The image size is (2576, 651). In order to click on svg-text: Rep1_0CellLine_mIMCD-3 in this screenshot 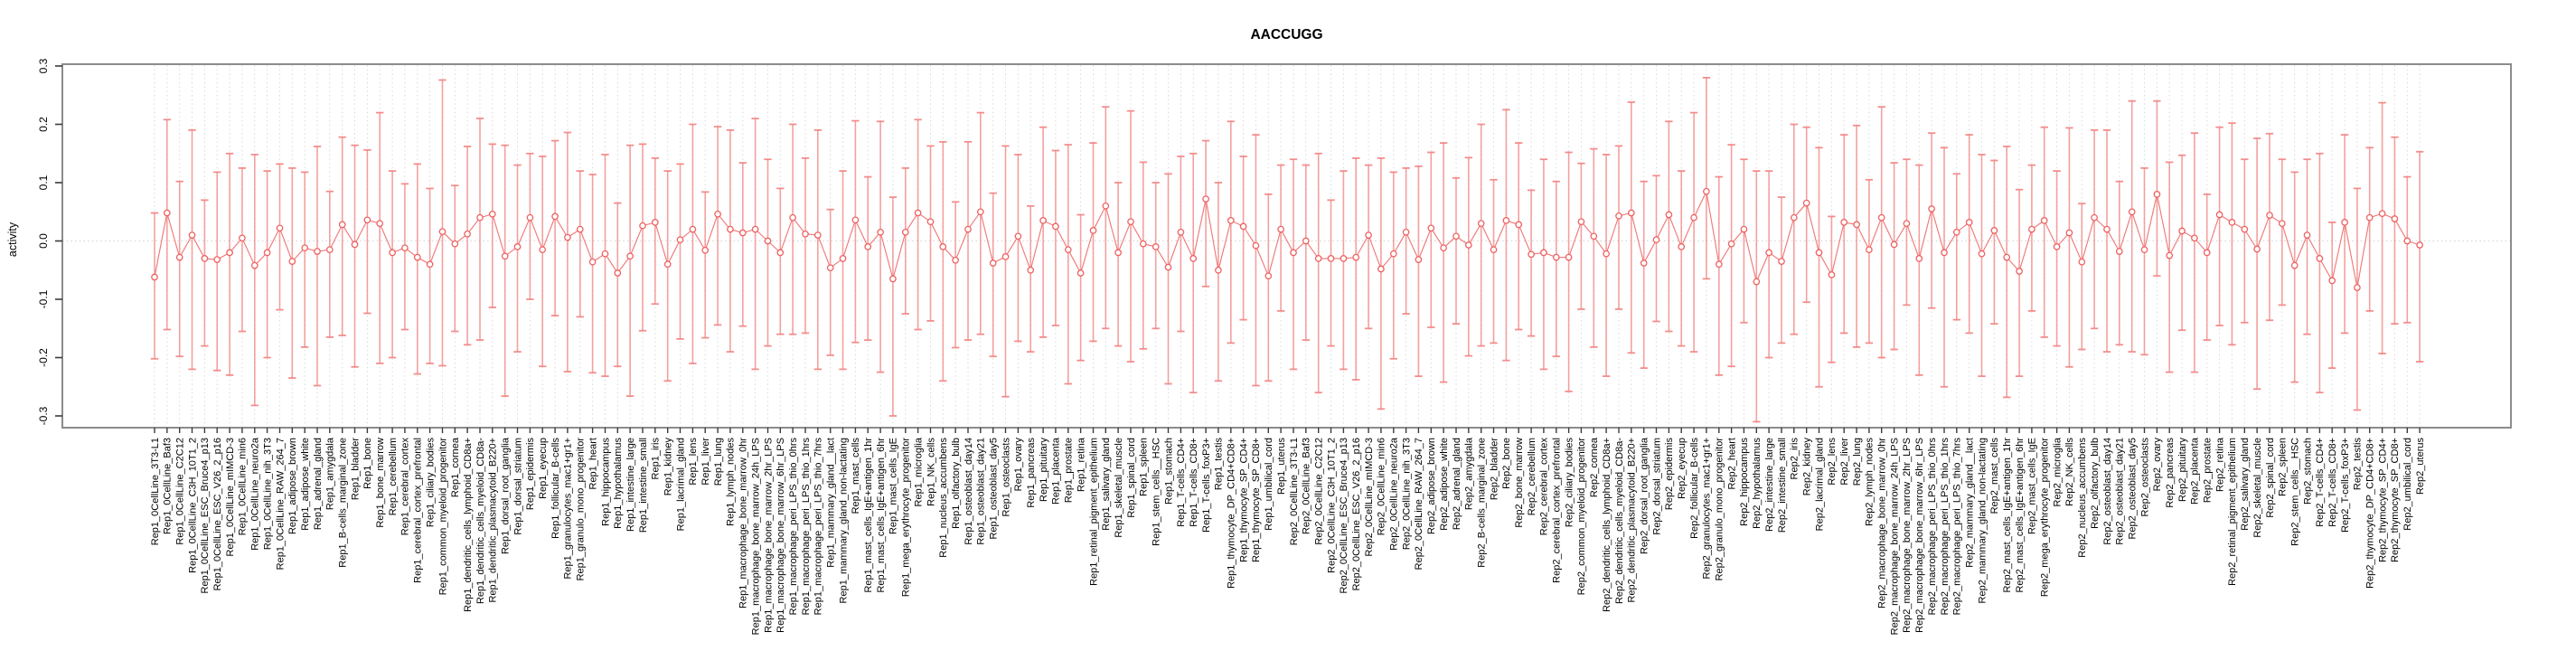, I will do `click(231, 497)`.